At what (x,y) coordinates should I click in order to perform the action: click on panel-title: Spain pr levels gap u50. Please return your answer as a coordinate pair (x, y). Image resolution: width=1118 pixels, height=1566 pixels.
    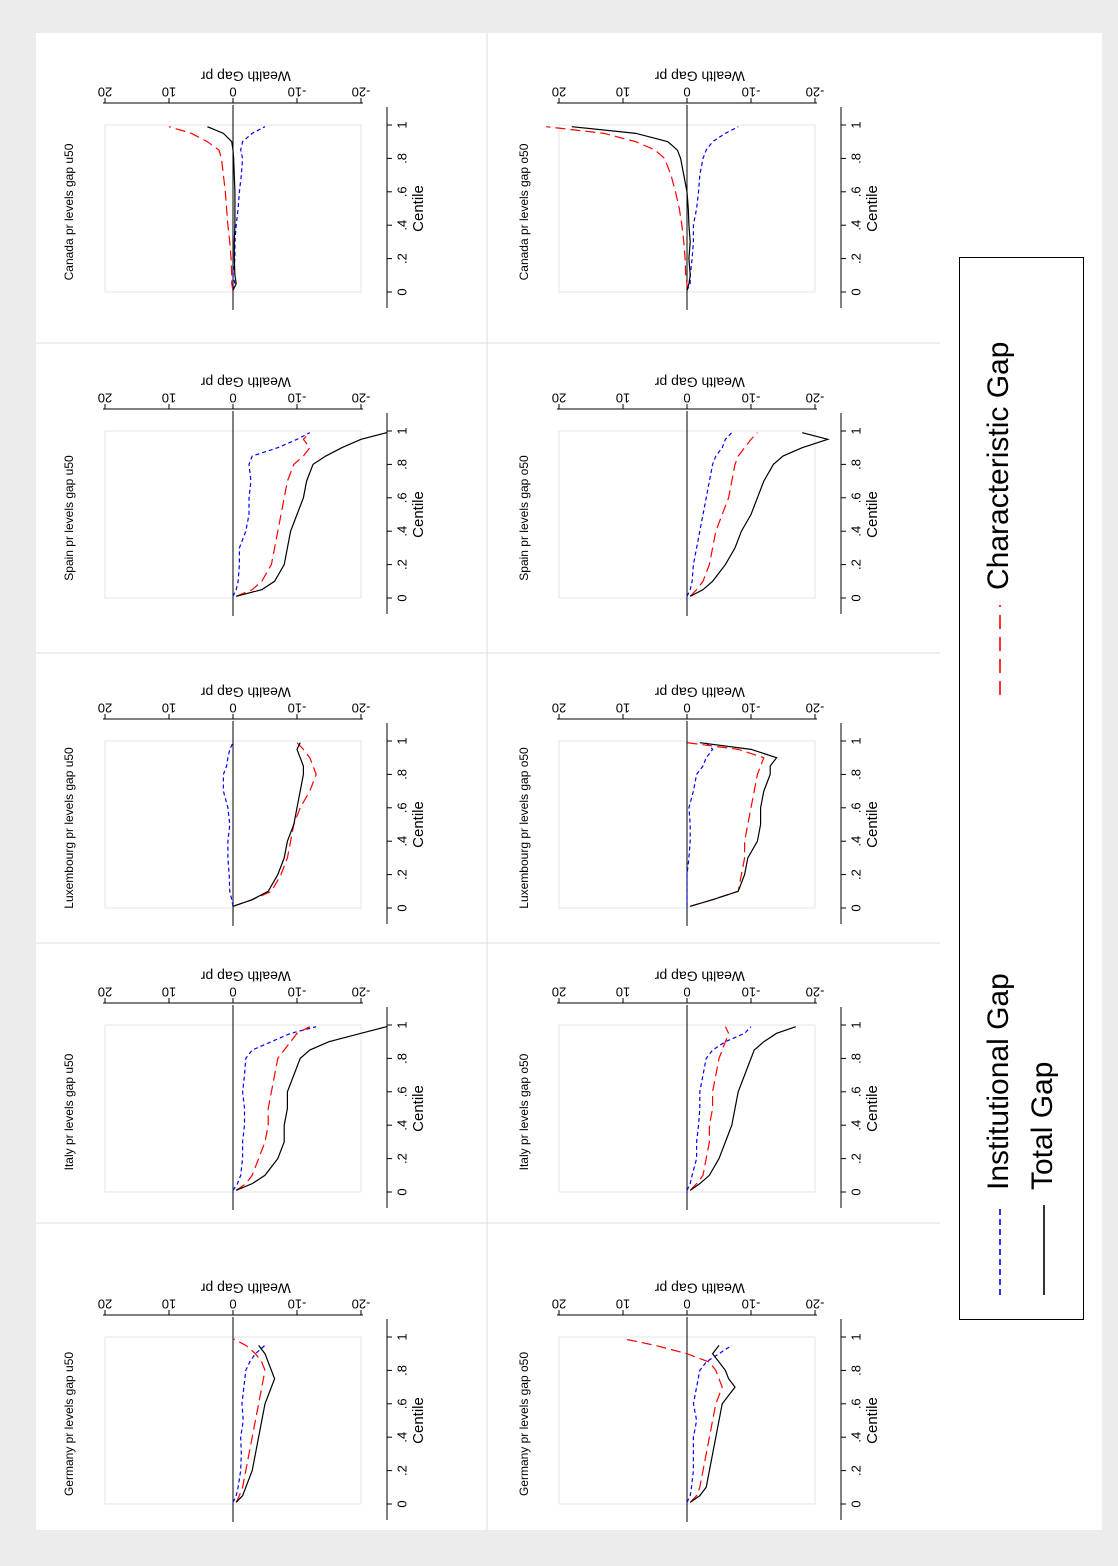
    Looking at the image, I should click on (69, 518).